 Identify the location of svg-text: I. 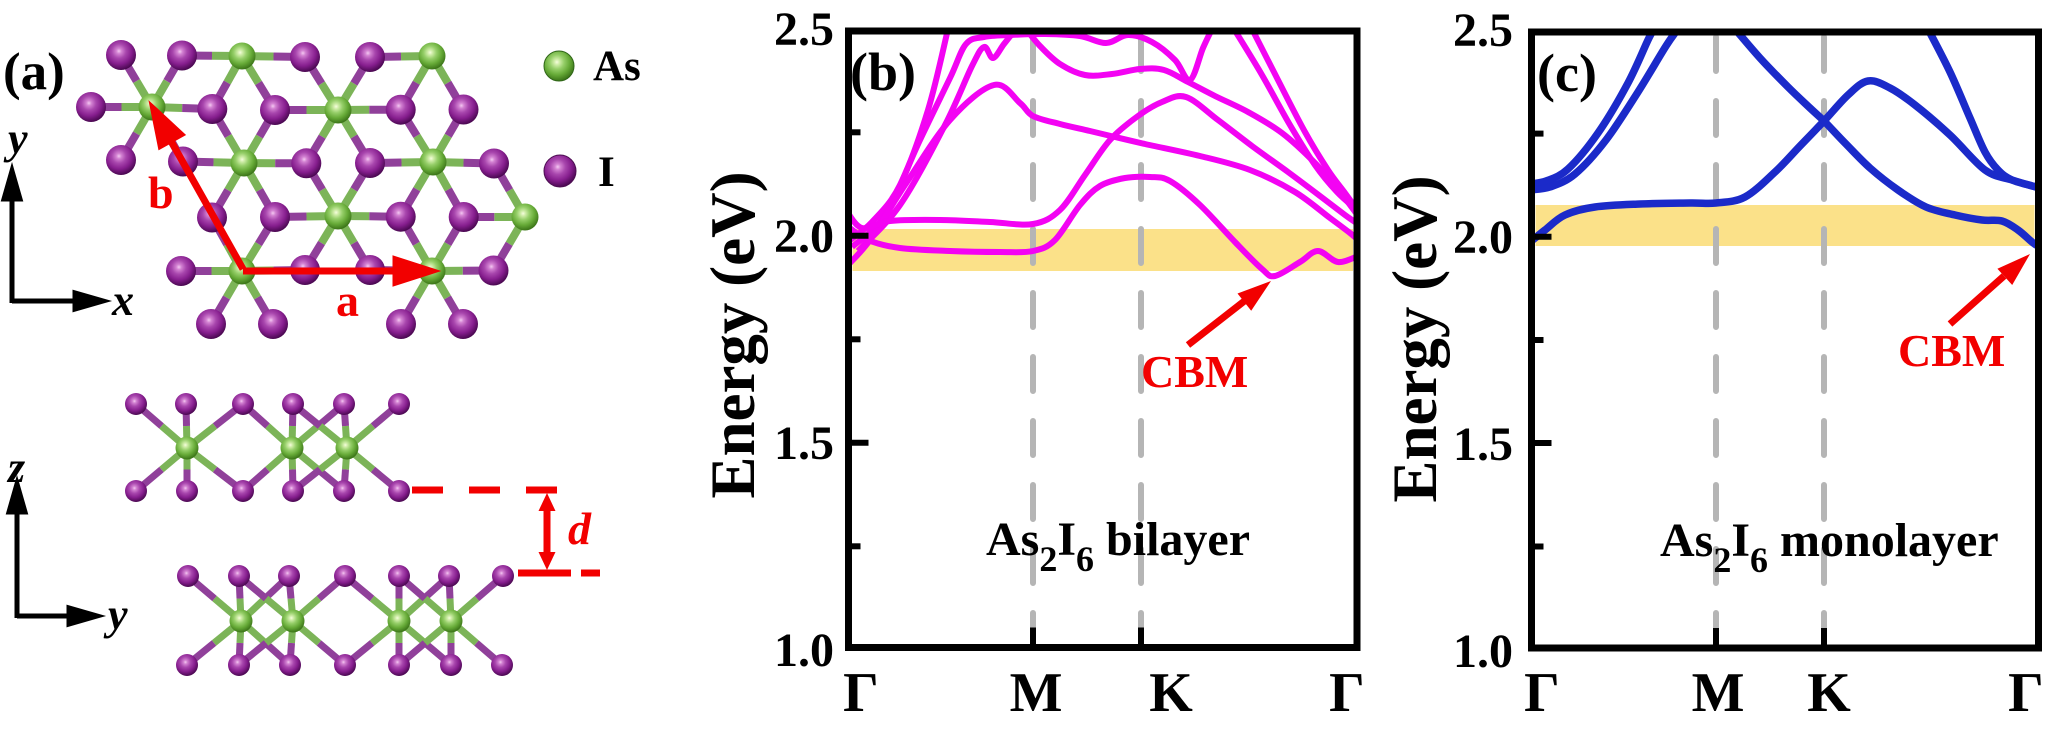
(606, 172).